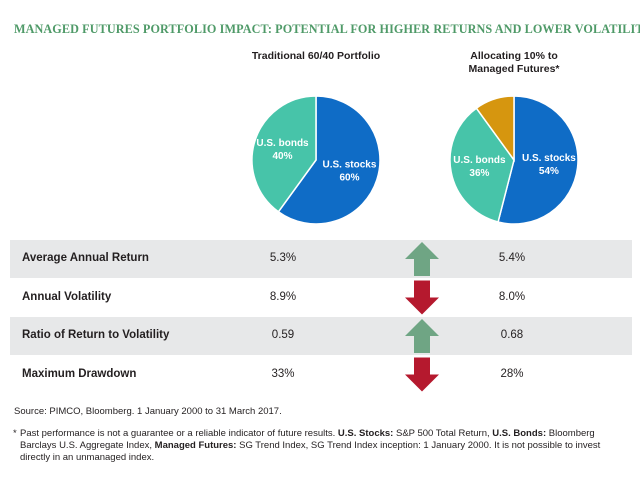  I want to click on cell: 0.68, so click(512, 335).